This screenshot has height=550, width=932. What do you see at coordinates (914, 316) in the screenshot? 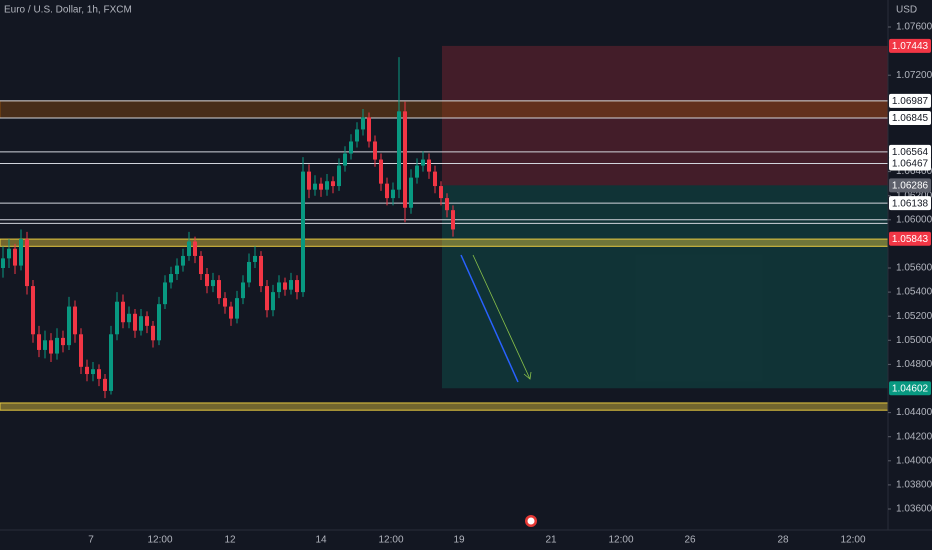
I see `y-tick-label: 1.05200` at bounding box center [914, 316].